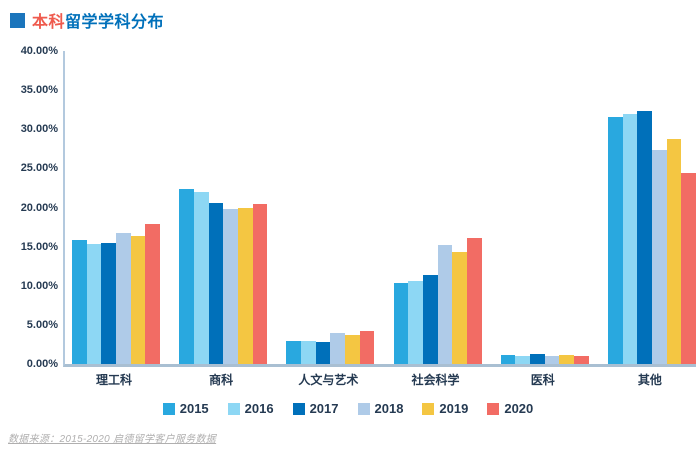  I want to click on x-category-label: 商科, so click(221, 380).